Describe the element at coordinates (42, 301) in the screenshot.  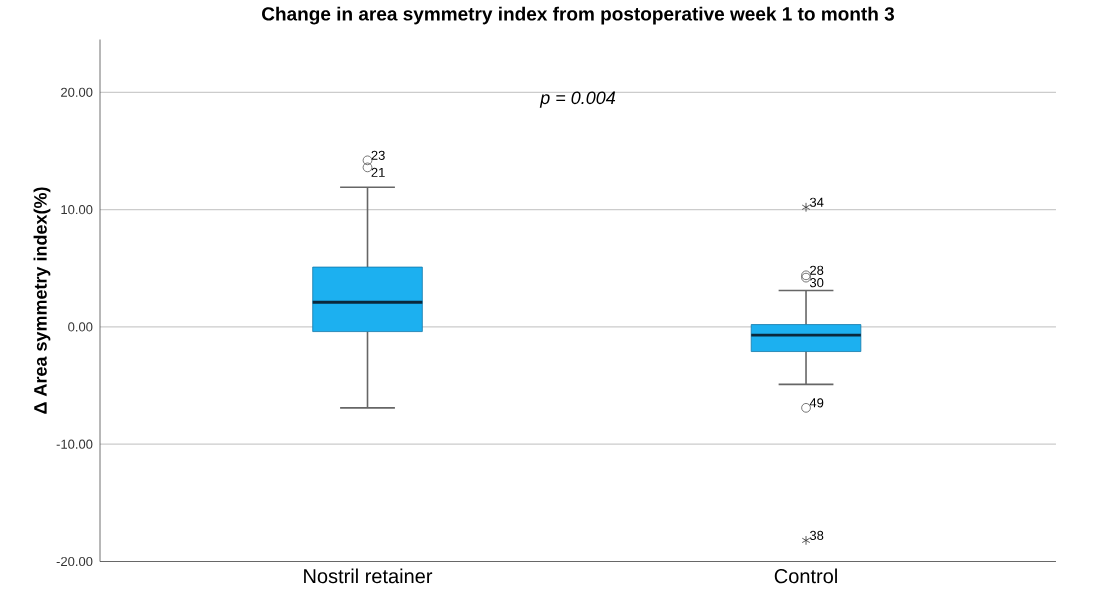
I see `y-axis-title: Δ Area symmetry index(%)` at that location.